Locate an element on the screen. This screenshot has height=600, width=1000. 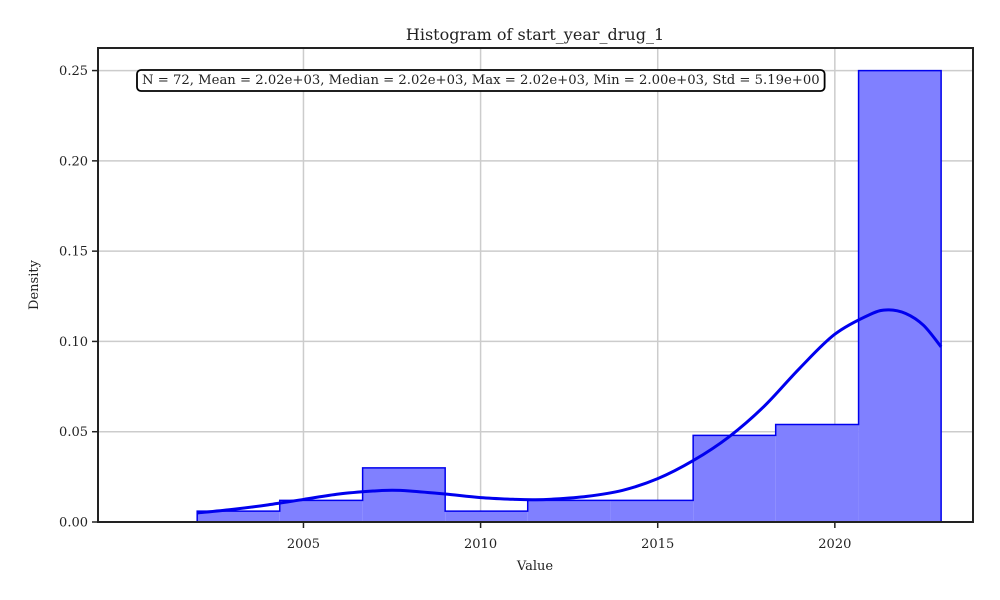
chart-title: Histogram of start_year_drug_1 is located at coordinates (535, 34).